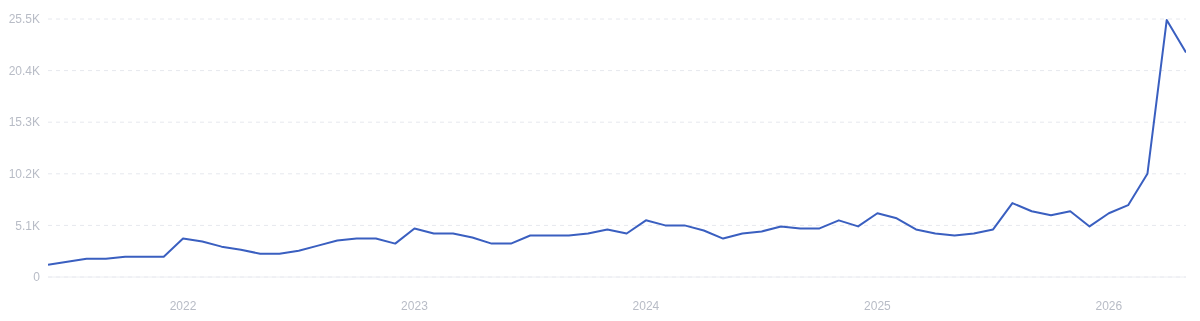  What do you see at coordinates (183, 305) in the screenshot?
I see `x-tick-label: 2022` at bounding box center [183, 305].